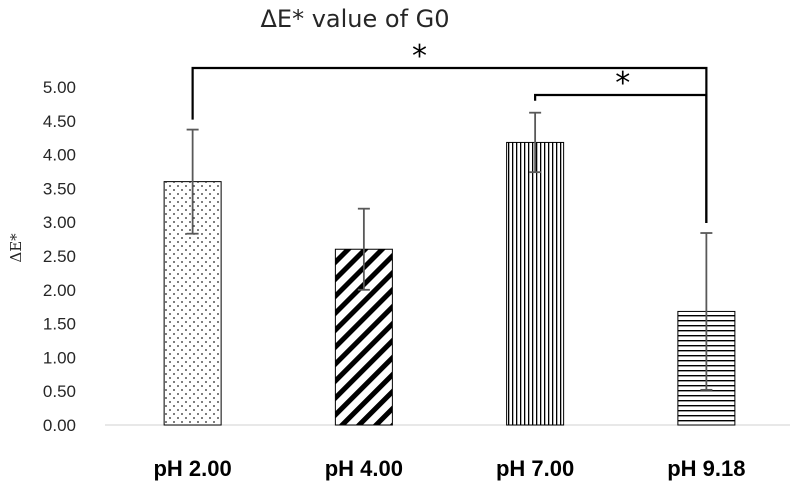 Image resolution: width=800 pixels, height=485 pixels. I want to click on category-labels: pH 2.00 pH 4.00 pH 7.00 pH 9.18, so click(449, 468).